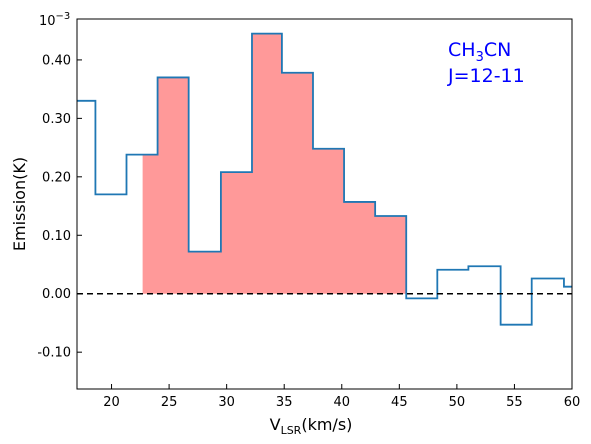 This screenshot has height=444, width=591. I want to click on y-tick-label: 0.10, so click(56, 236).